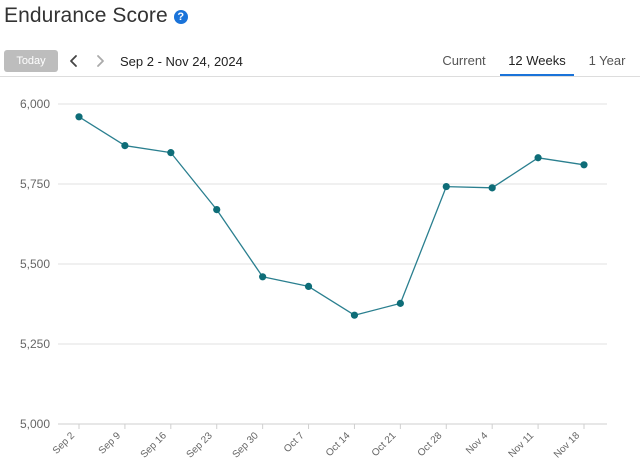  Describe the element at coordinates (31, 61) in the screenshot. I see `today-button: Today` at that location.